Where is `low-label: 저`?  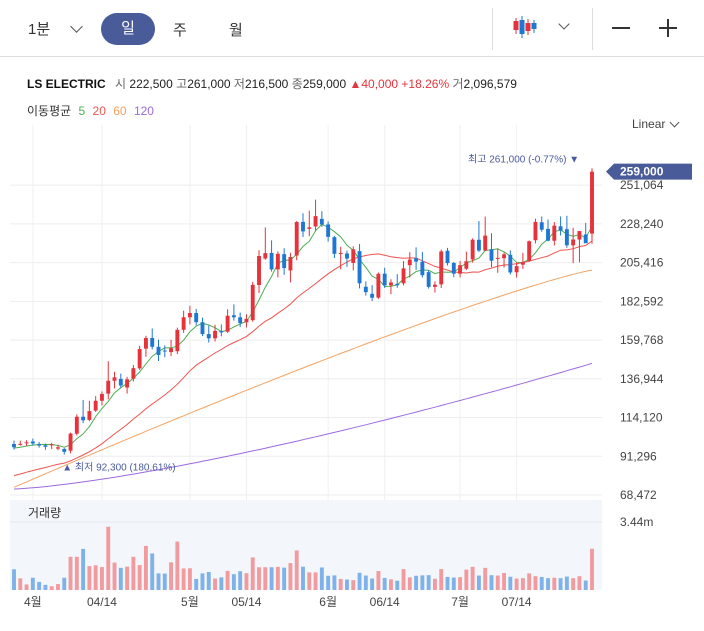
low-label: 저 is located at coordinates (239, 84).